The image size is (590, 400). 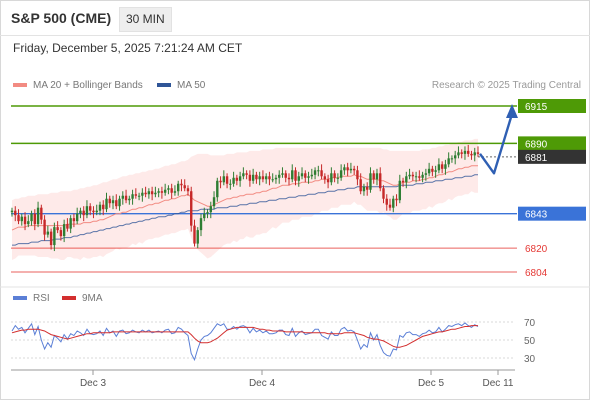 What do you see at coordinates (41, 298) in the screenshot?
I see `rsi-legend-label: RSI` at bounding box center [41, 298].